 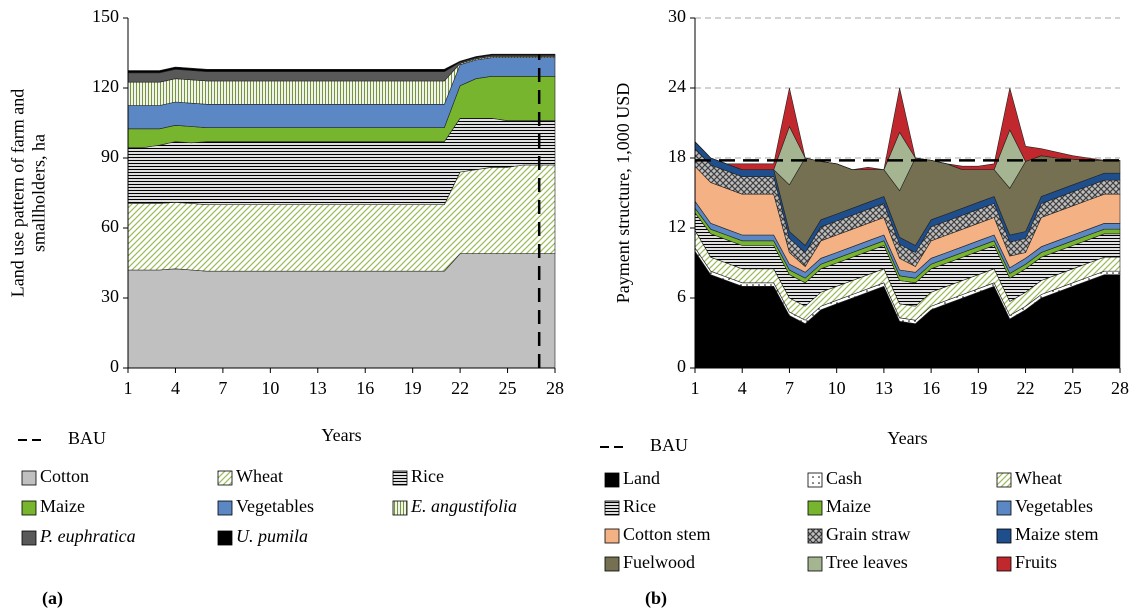 I want to click on panel-label: (b), so click(x=656, y=598).